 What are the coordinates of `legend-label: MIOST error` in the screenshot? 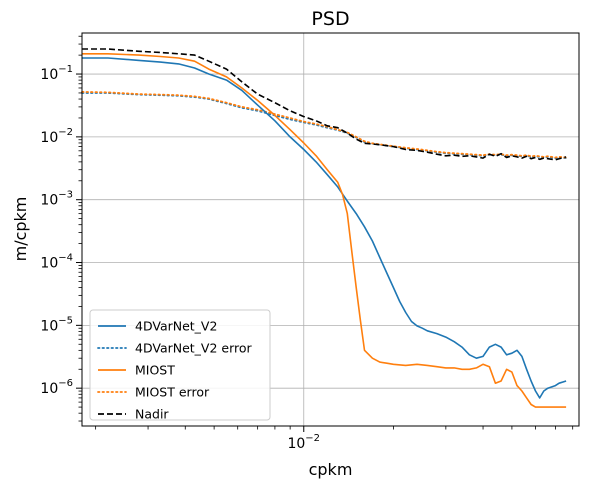 It's located at (172, 392).